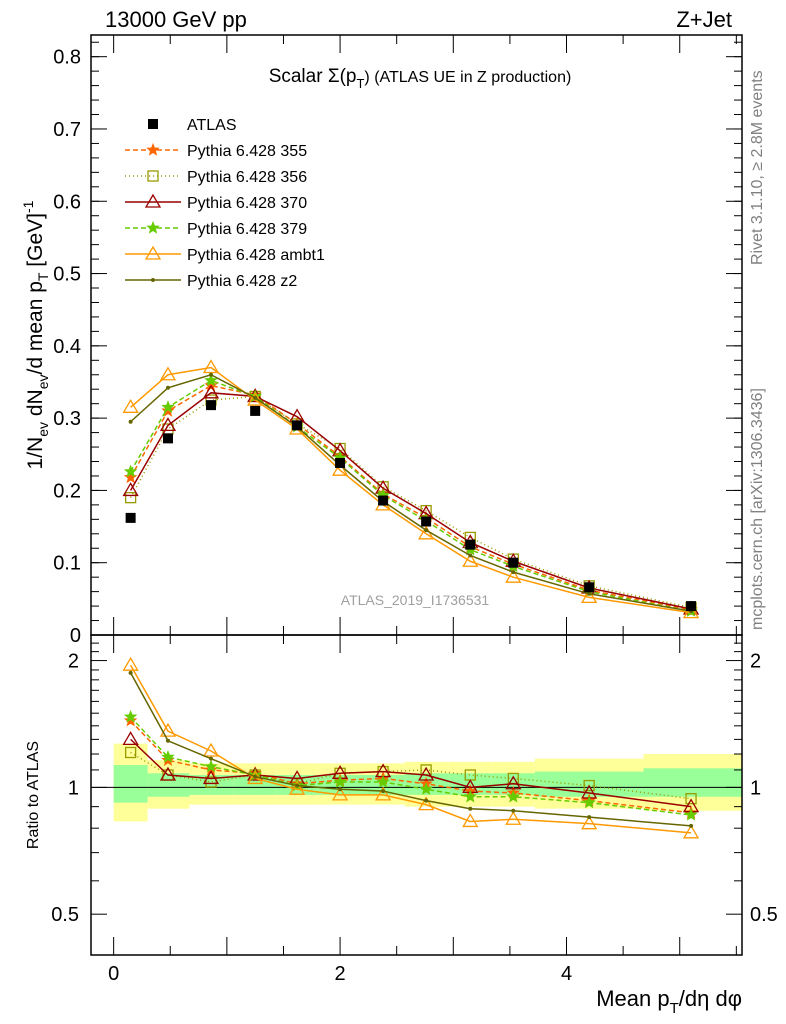 The height and width of the screenshot is (1024, 786). I want to click on band-inner-bin, so click(255, 784).